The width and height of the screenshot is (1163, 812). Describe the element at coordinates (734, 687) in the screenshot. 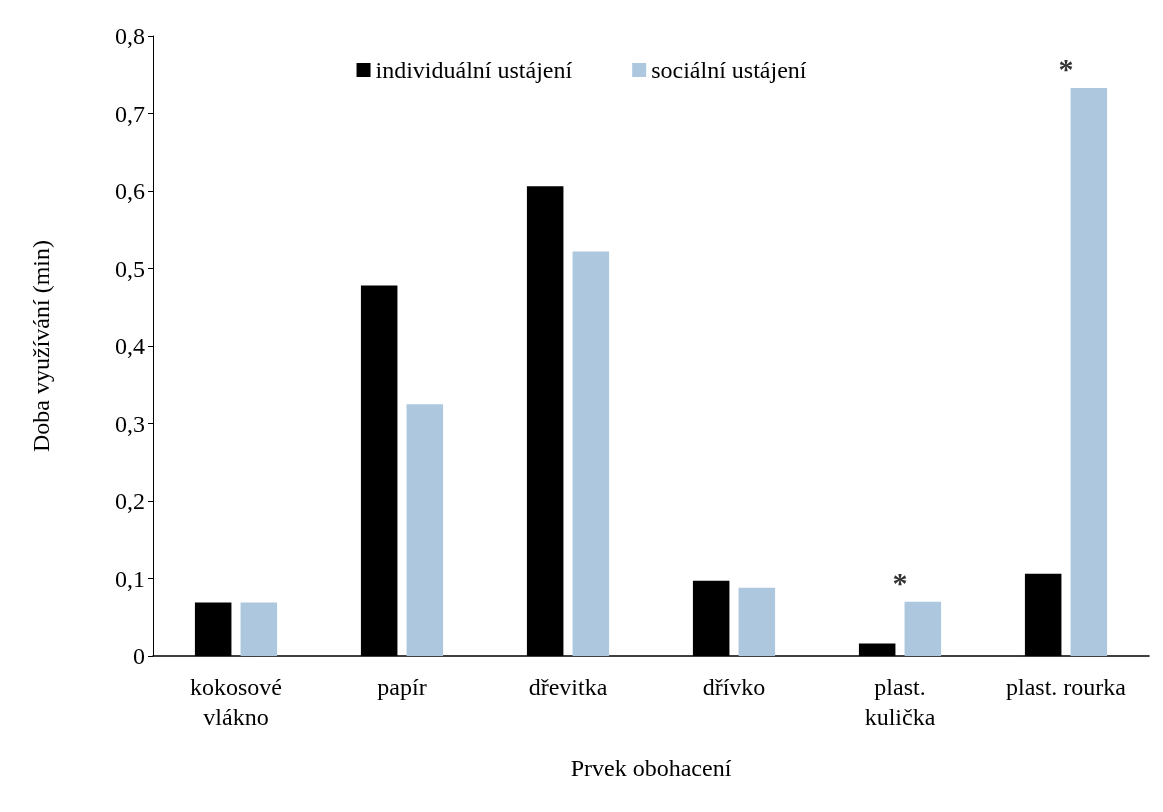

I see `x-tick-label: dřívko` at that location.